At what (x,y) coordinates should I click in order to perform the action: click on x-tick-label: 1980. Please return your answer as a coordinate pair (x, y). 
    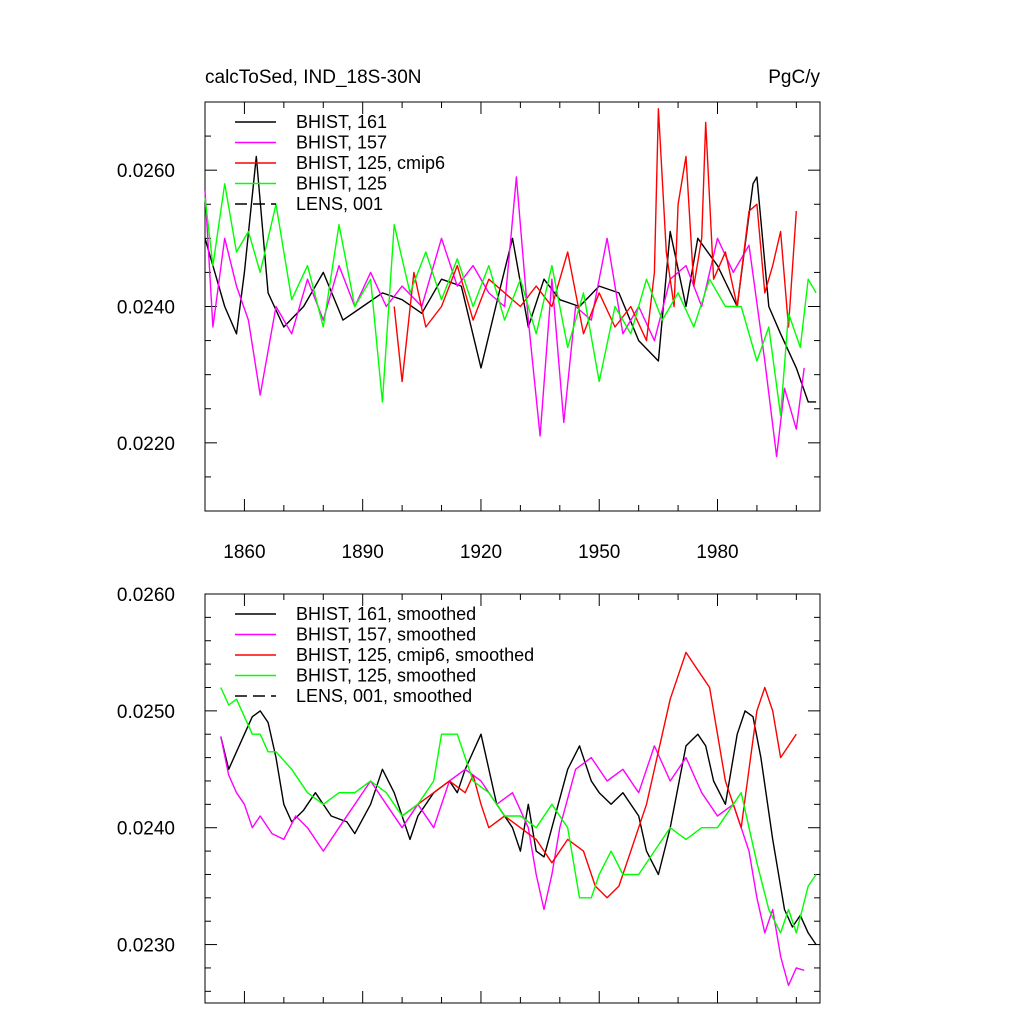
    Looking at the image, I should click on (717, 552).